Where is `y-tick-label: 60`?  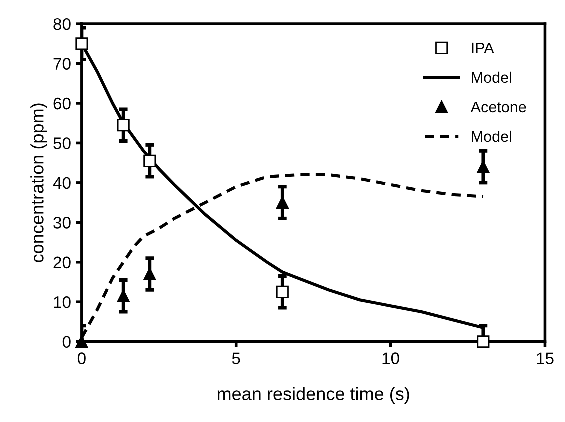 y-tick-label: 60 is located at coordinates (62, 104).